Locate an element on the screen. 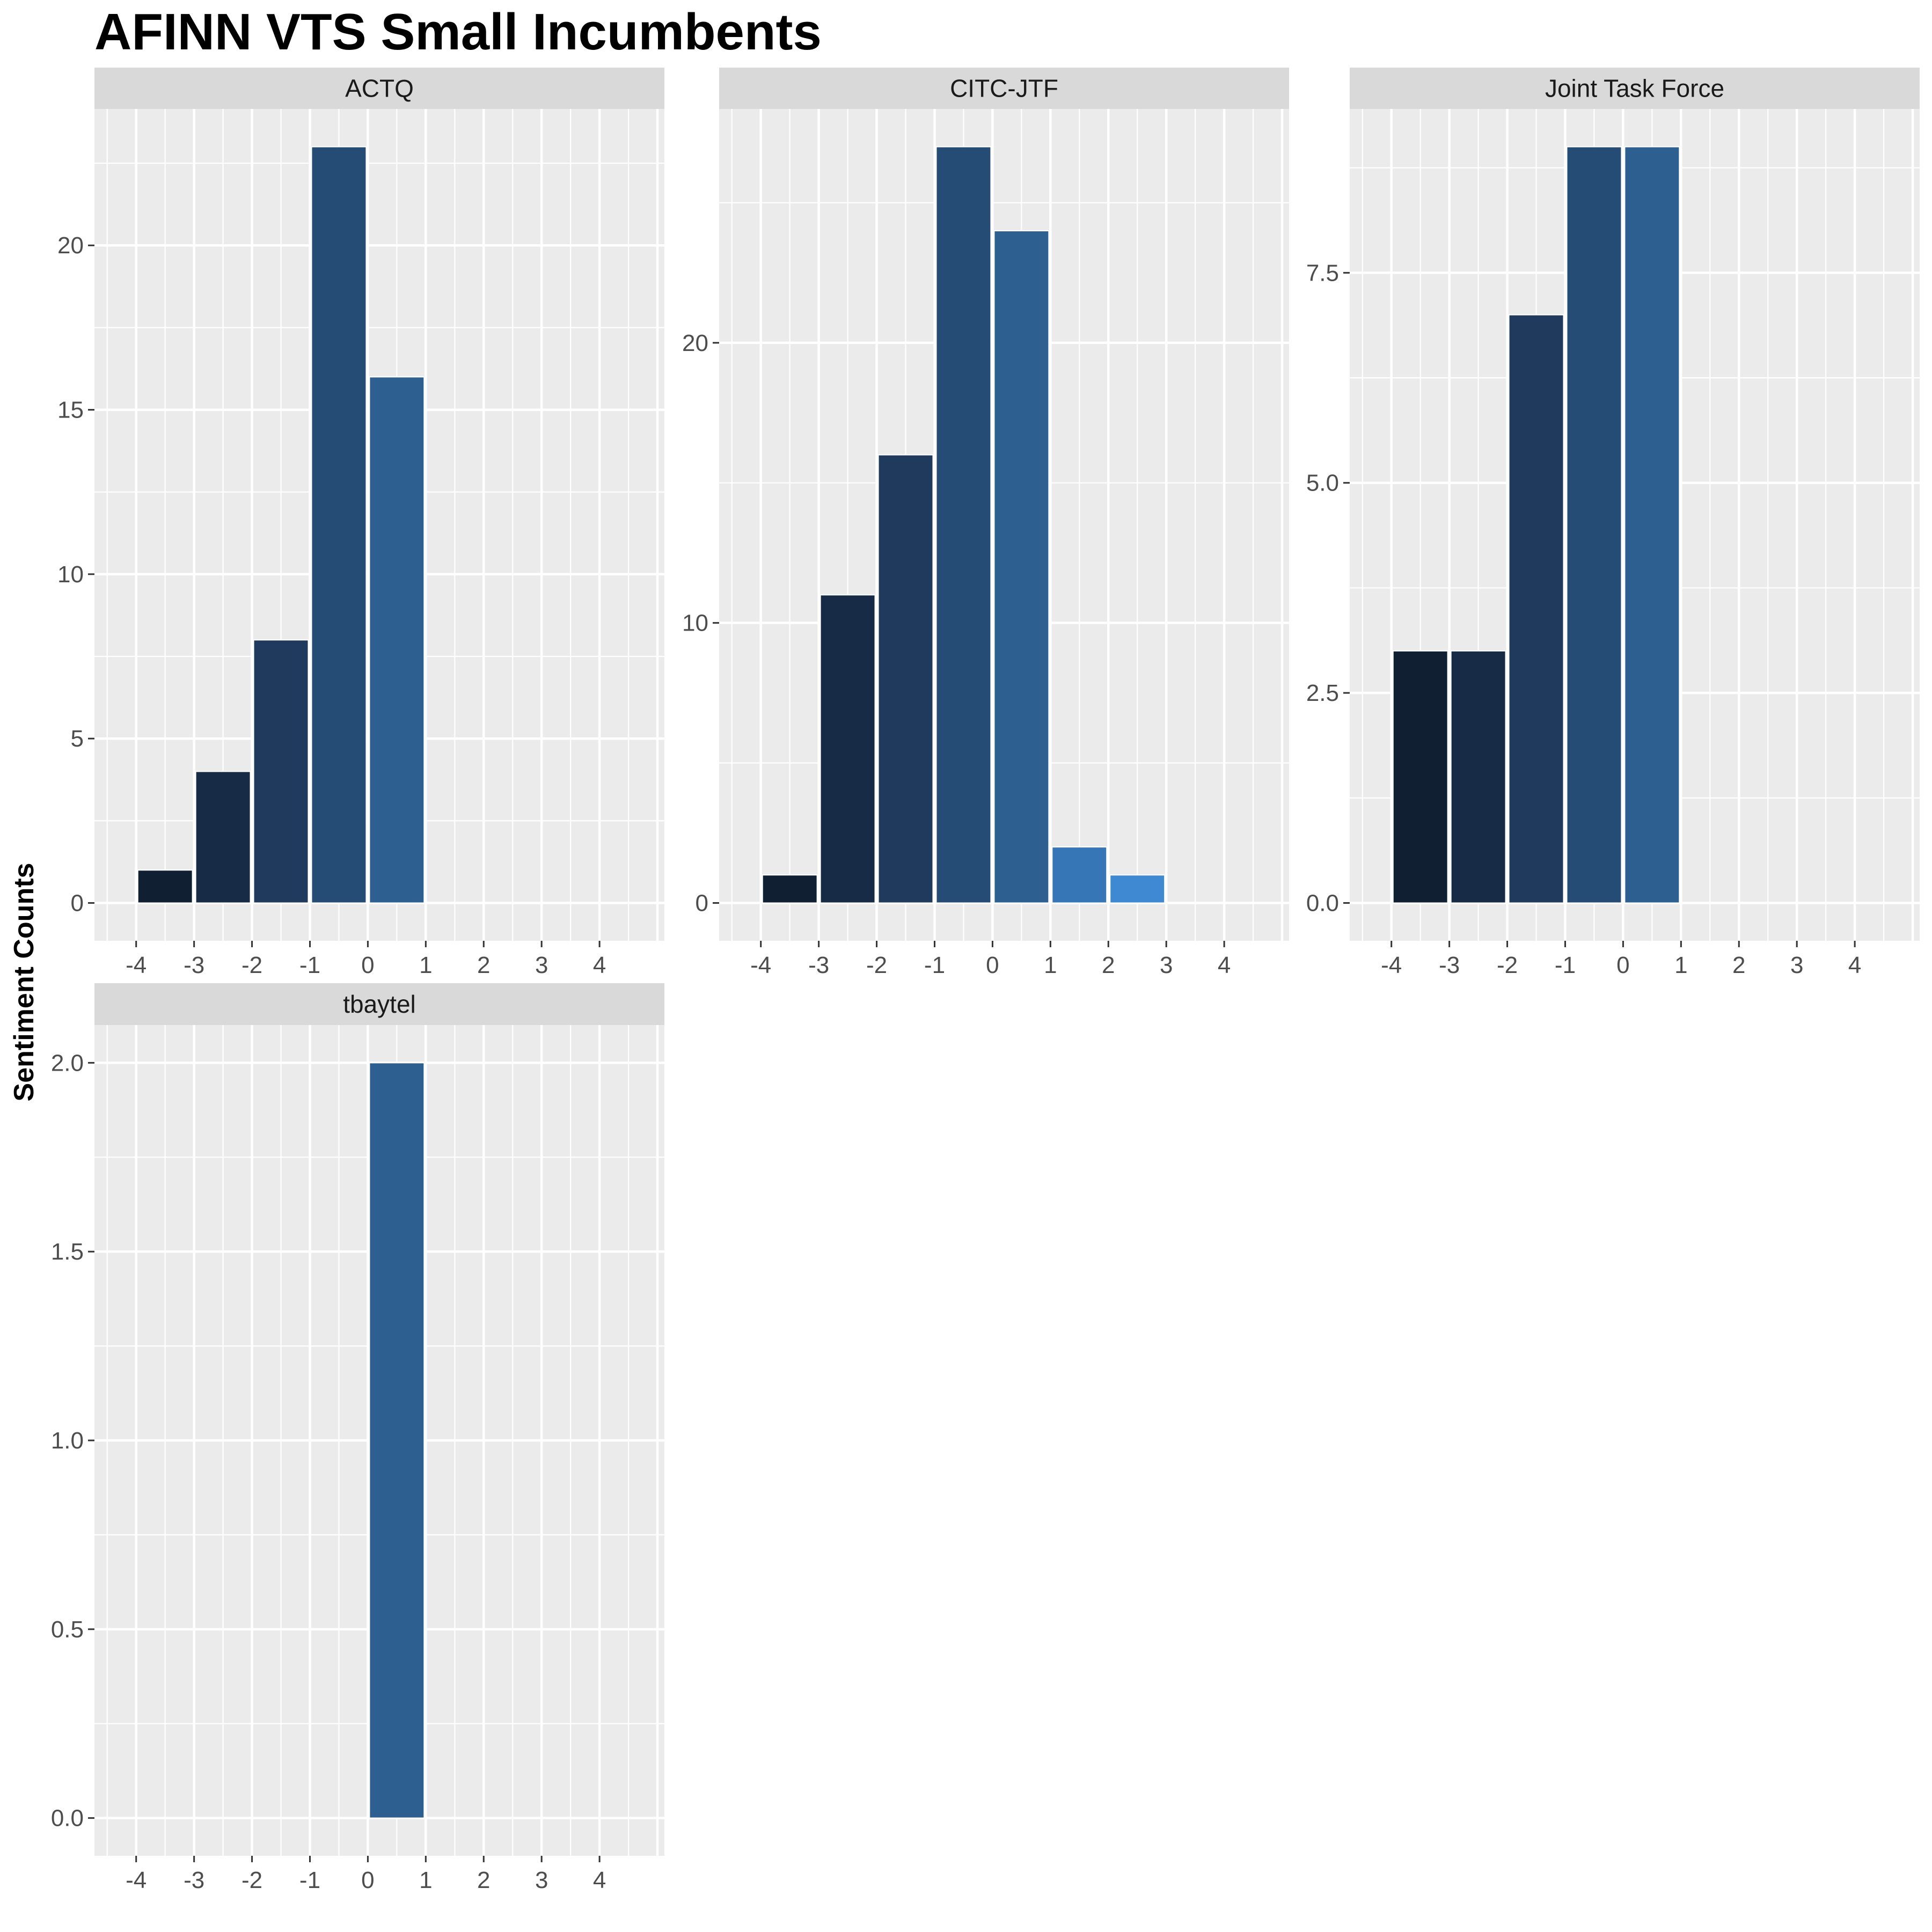  y-tick-label: 0.5 is located at coordinates (67, 1629).